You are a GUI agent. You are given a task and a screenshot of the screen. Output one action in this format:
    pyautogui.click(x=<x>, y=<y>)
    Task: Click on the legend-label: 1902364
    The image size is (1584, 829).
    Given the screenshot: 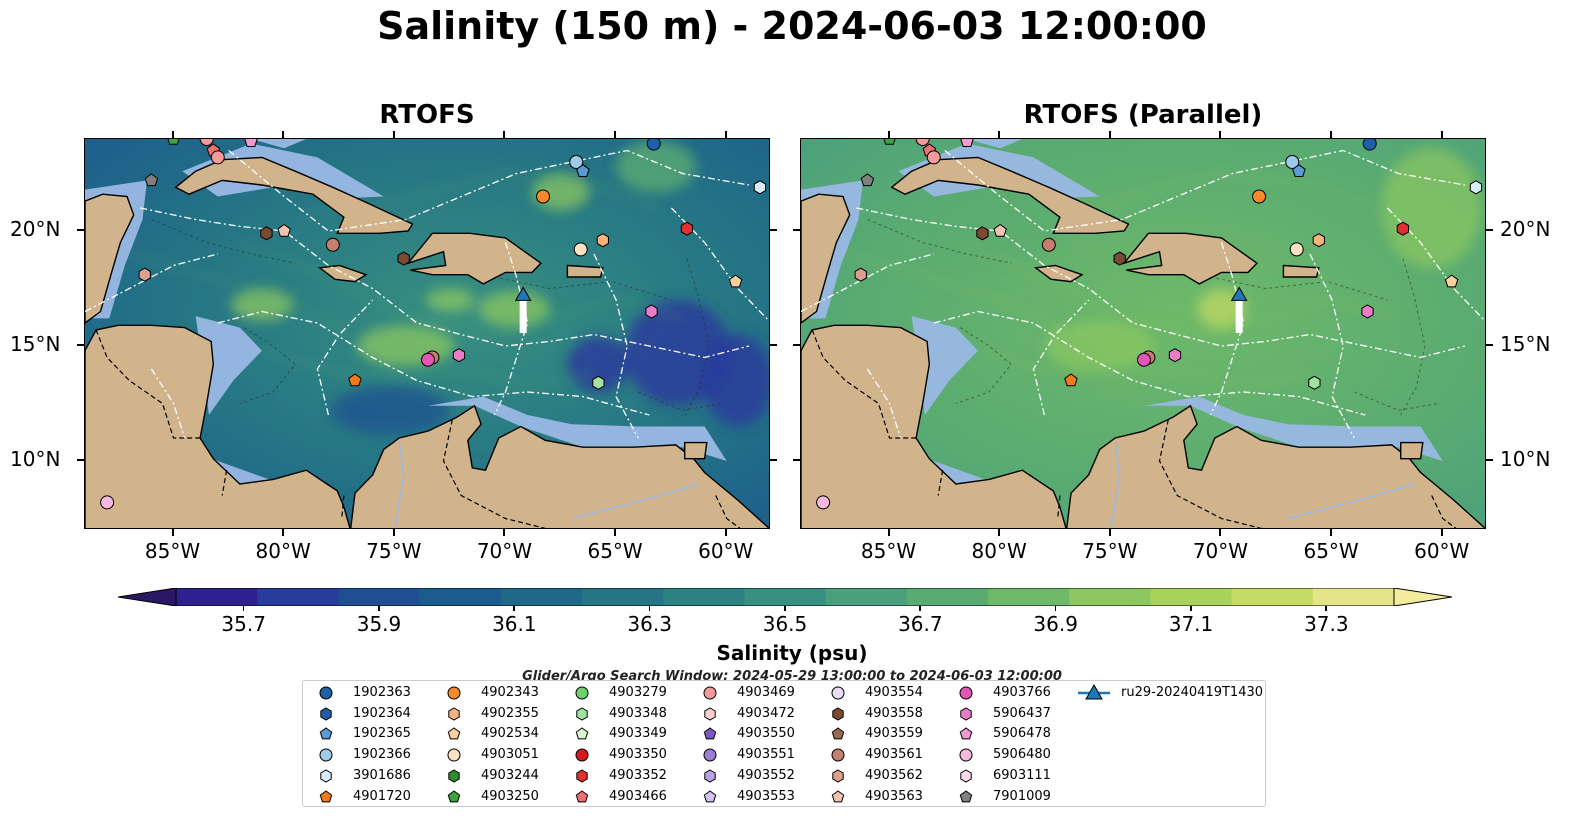 What is the action you would take?
    pyautogui.click(x=382, y=713)
    